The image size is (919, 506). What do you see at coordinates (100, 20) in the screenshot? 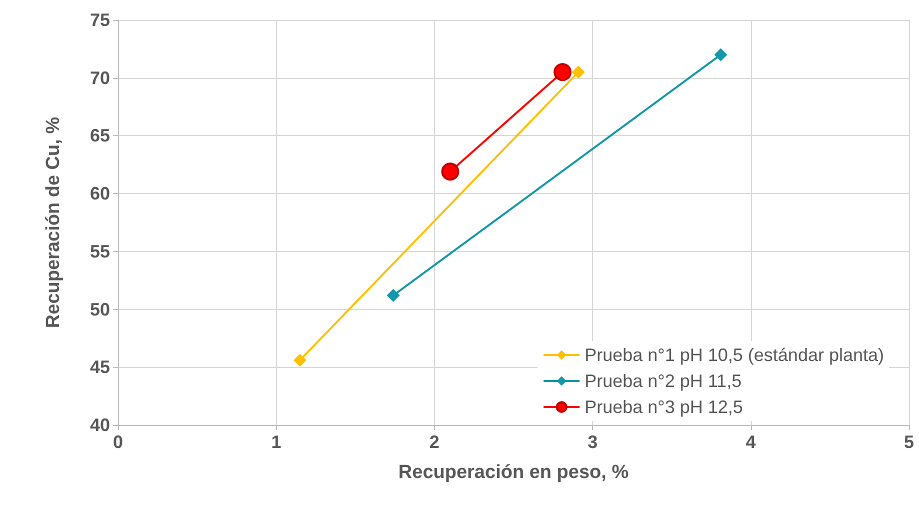
I see `y-tick-label: 75` at bounding box center [100, 20].